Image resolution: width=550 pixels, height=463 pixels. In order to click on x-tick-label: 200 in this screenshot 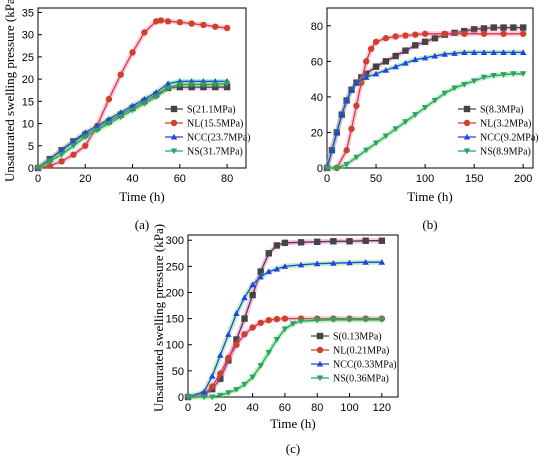, I will do `click(523, 179)`.